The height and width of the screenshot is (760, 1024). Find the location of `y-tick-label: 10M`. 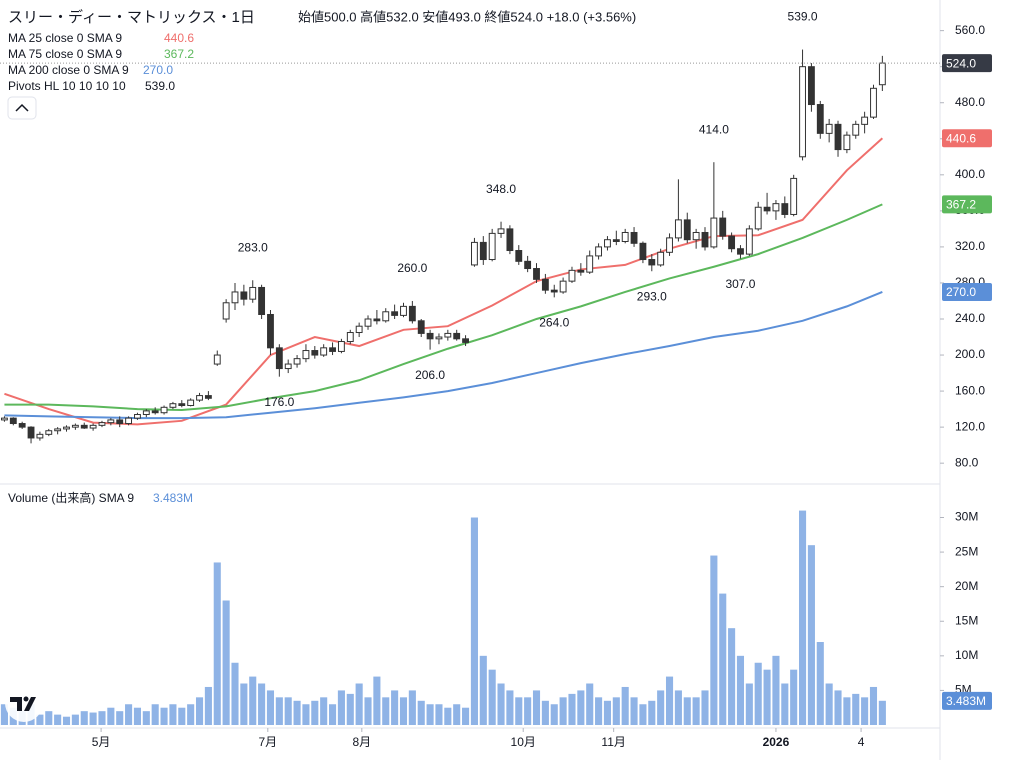

y-tick-label: 10M is located at coordinates (966, 655).